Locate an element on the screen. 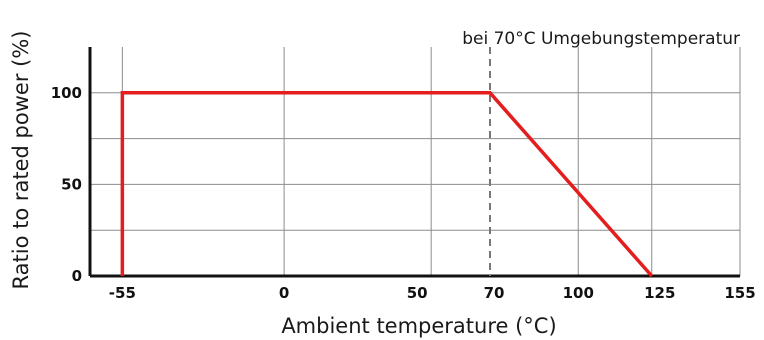 This screenshot has width=764, height=340. x-tick-label-50: 50 is located at coordinates (417, 293).